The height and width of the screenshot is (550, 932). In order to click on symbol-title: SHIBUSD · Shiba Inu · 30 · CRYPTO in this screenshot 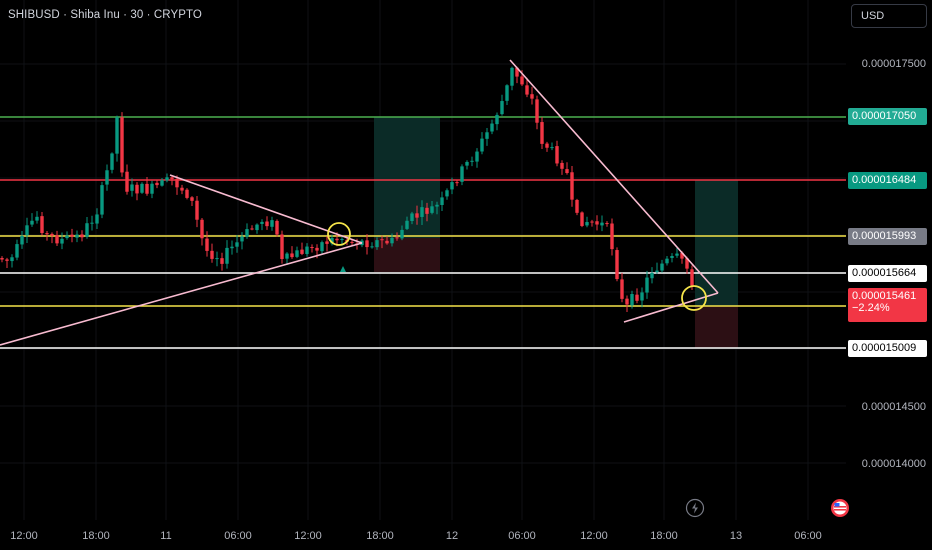, I will do `click(105, 15)`.